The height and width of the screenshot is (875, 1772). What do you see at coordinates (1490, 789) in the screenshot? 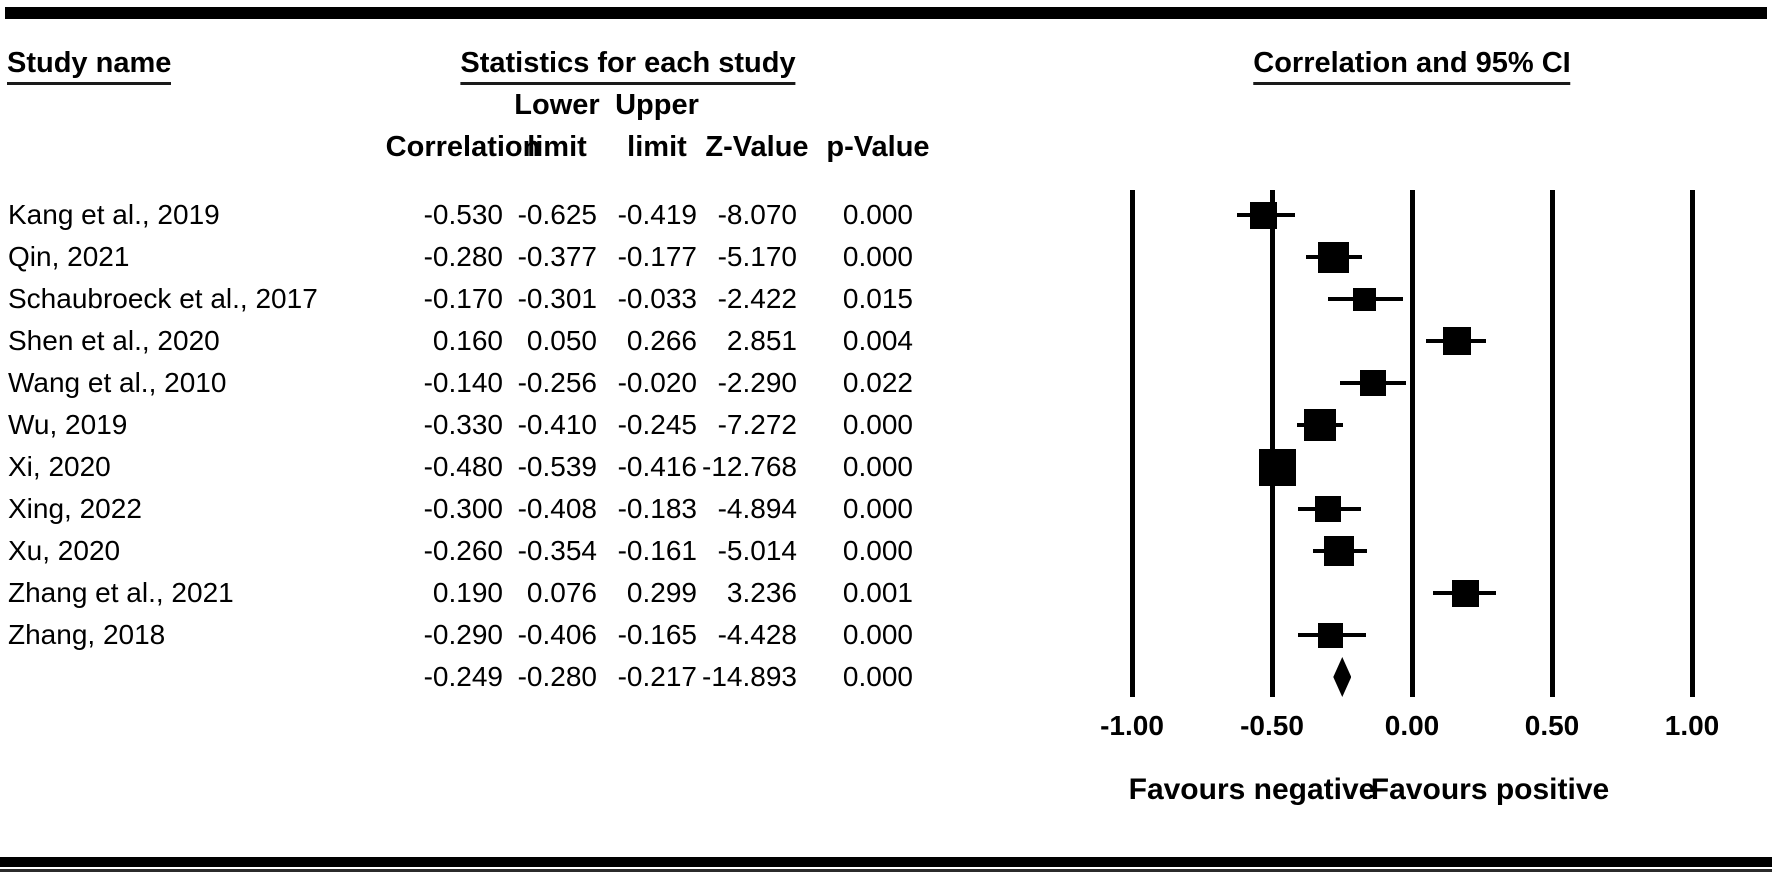
I see `favours-positive-label: Favours positive` at bounding box center [1490, 789].